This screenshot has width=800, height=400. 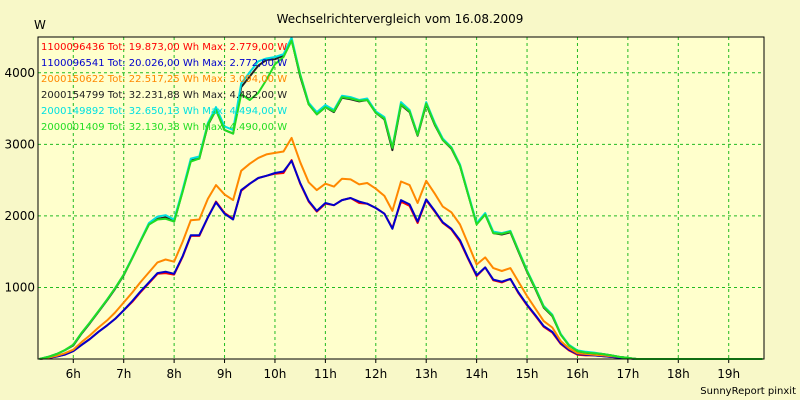 I want to click on x-tick-label: 7h, so click(x=123, y=374).